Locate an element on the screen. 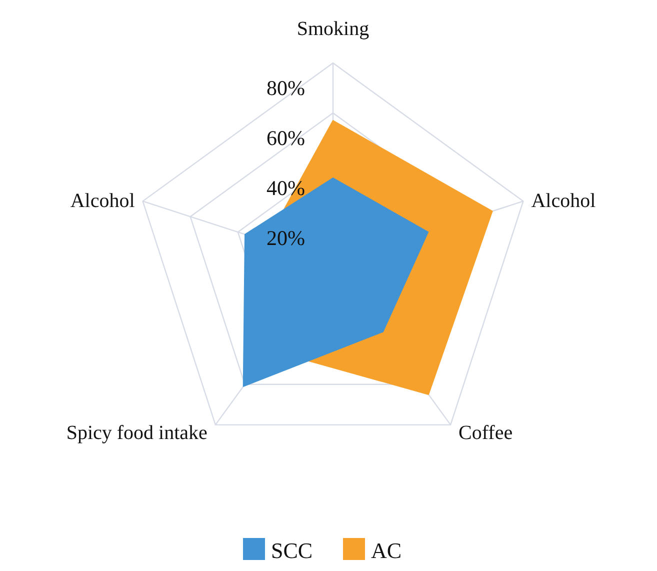 Image resolution: width=657 pixels, height=571 pixels. legend-label: SCC is located at coordinates (292, 550).